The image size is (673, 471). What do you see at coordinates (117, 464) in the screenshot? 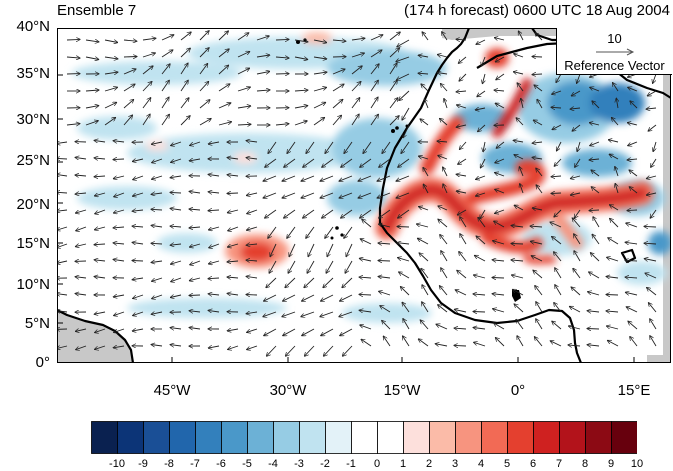
I see `colorbar-label: -10` at bounding box center [117, 464].